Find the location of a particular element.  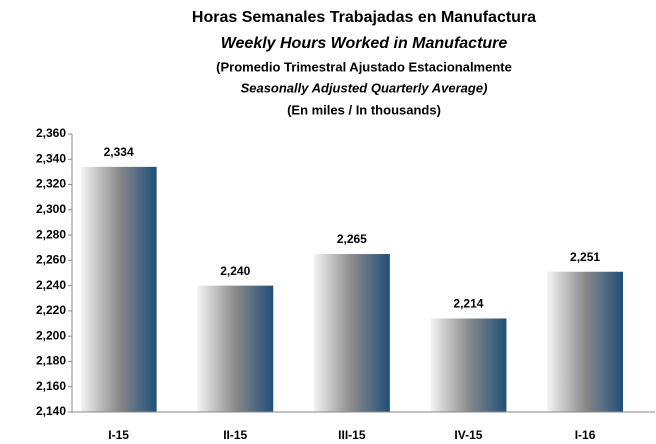

chart-subtitle: (En miles / In thousands) is located at coordinates (364, 109).